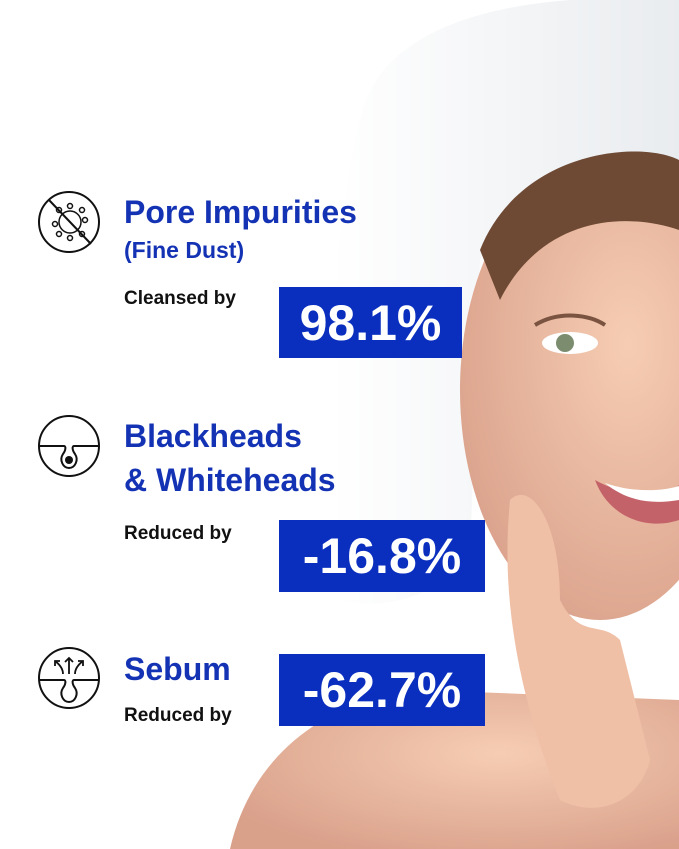  I want to click on claim-subtitle: (Fine Dust), so click(184, 250).